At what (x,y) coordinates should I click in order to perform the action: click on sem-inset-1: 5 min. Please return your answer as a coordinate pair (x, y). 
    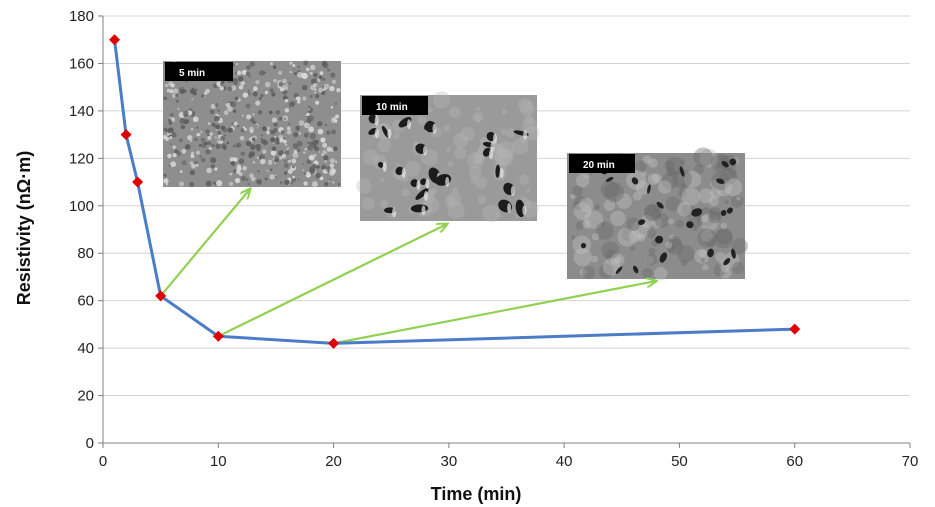
    Looking at the image, I should click on (251, 124).